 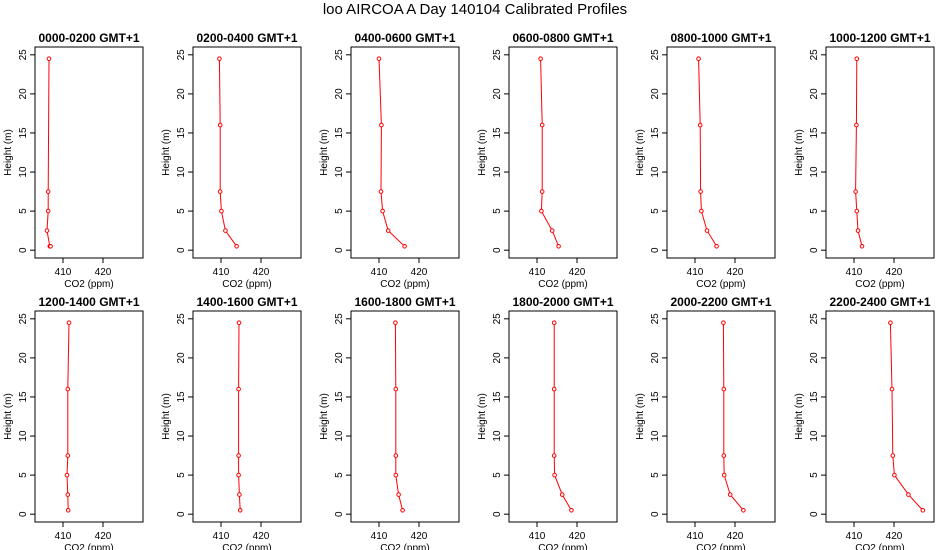 What do you see at coordinates (88, 302) in the screenshot?
I see `panel-title: 1200-1400 GMT+1` at bounding box center [88, 302].